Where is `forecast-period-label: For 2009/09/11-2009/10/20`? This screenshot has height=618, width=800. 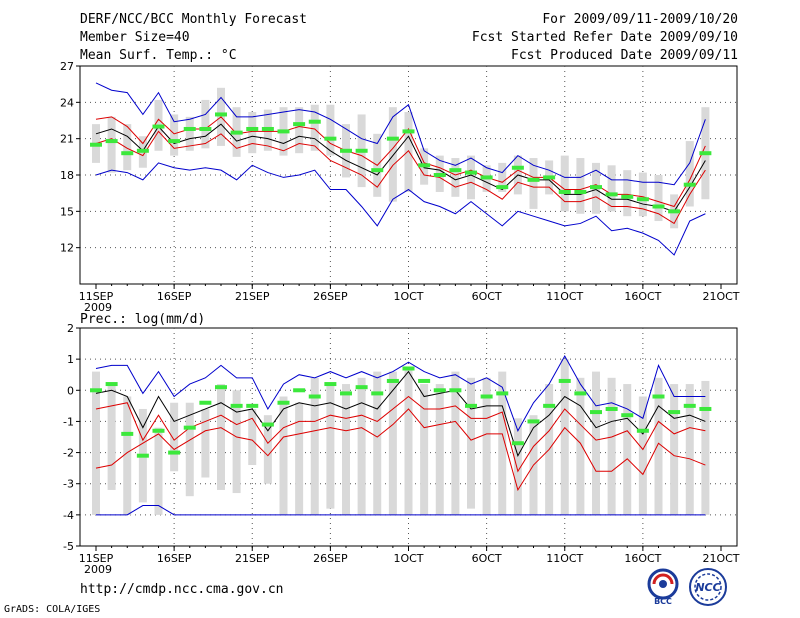 forecast-period-label: For 2009/09/11-2009/10/20 is located at coordinates (640, 19).